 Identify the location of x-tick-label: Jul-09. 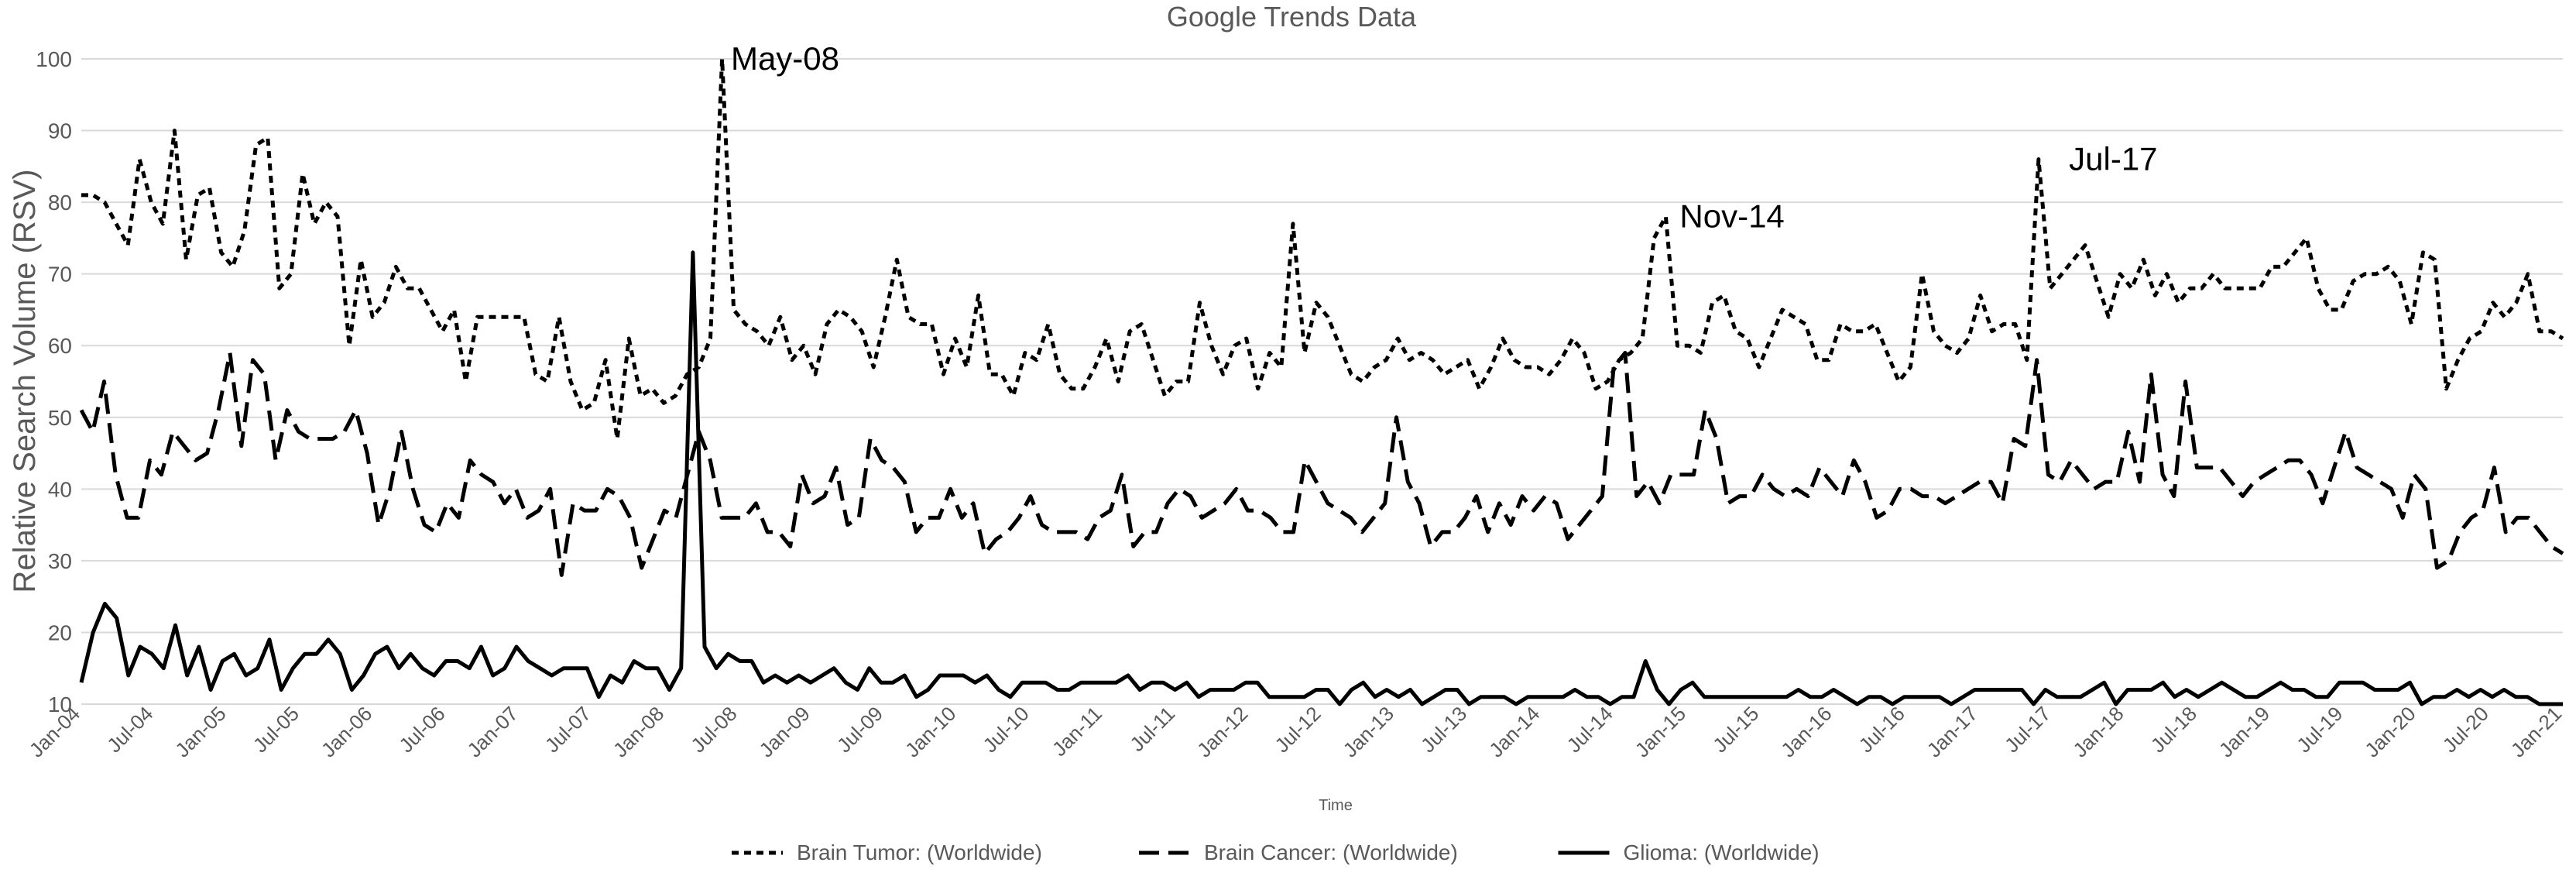
(859, 729).